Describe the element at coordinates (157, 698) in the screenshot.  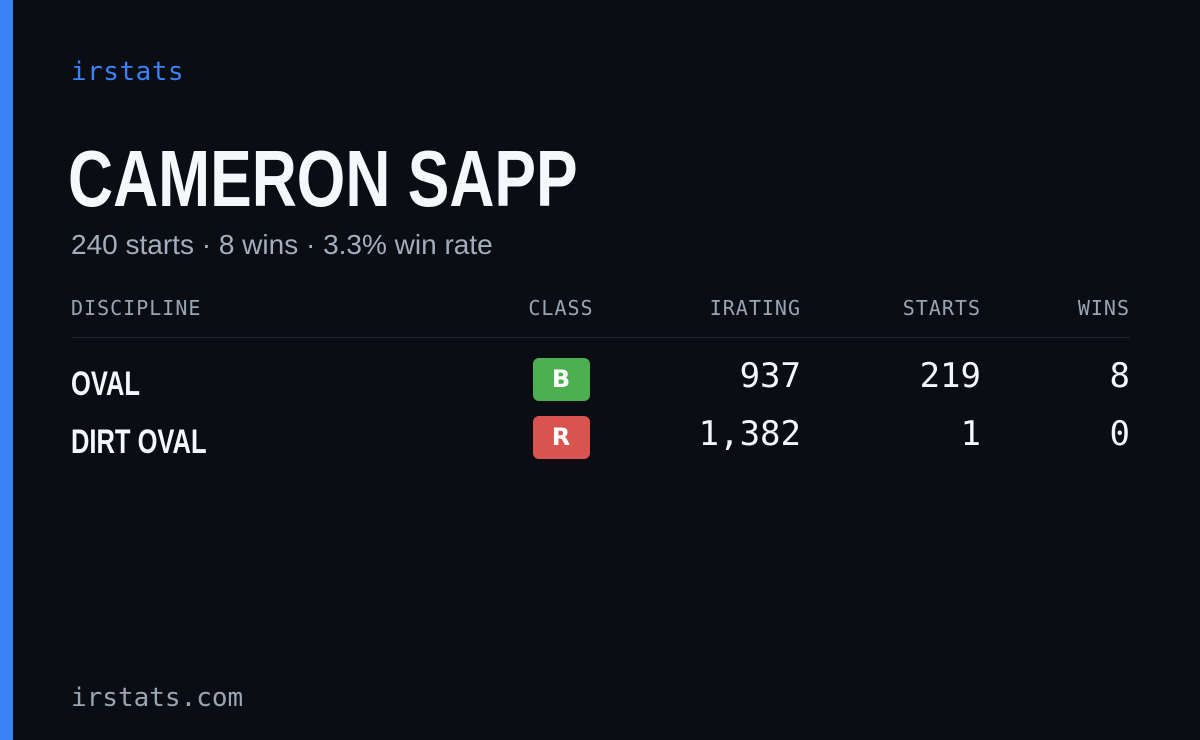
I see `footer-domain: irstats.com` at that location.